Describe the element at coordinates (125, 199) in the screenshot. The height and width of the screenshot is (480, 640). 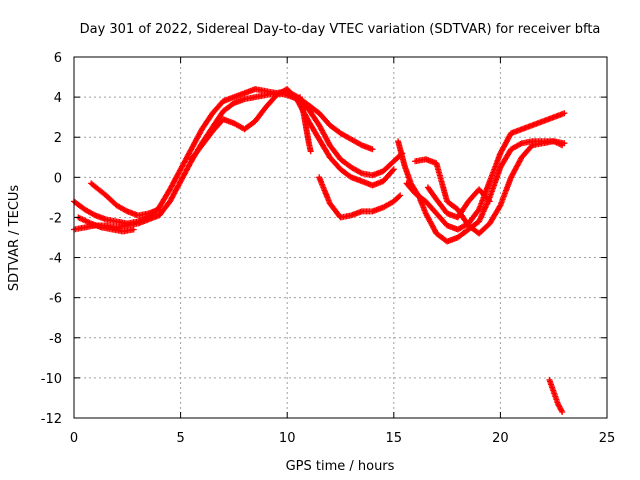
I see `series-track-c` at that location.